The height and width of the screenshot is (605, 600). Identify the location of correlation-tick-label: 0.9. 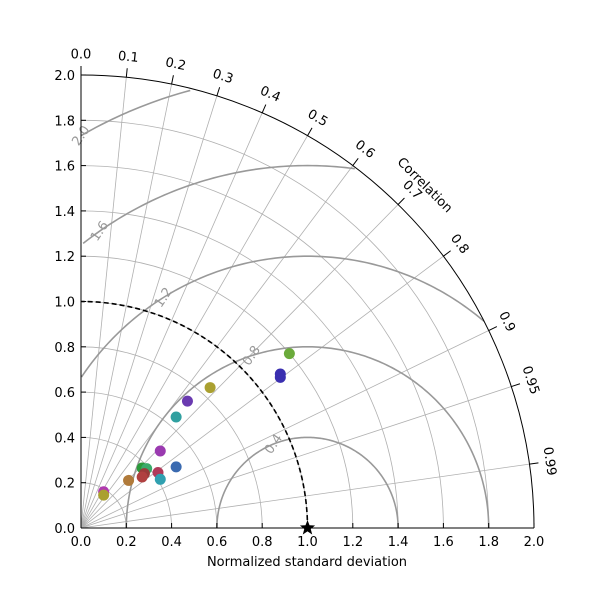
(506, 321).